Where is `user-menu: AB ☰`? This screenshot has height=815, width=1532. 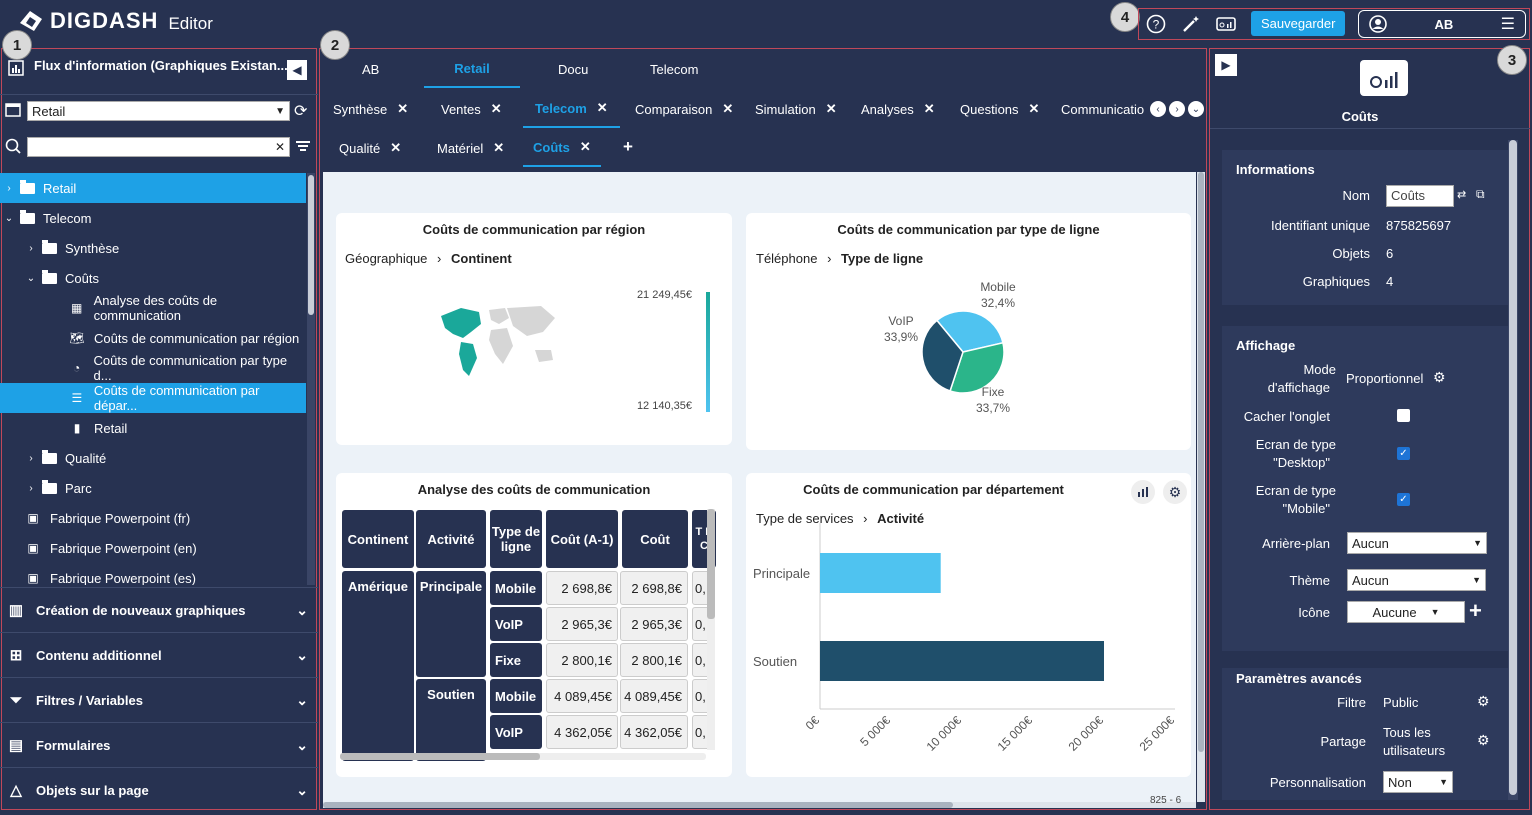 user-menu: AB ☰ is located at coordinates (1442, 24).